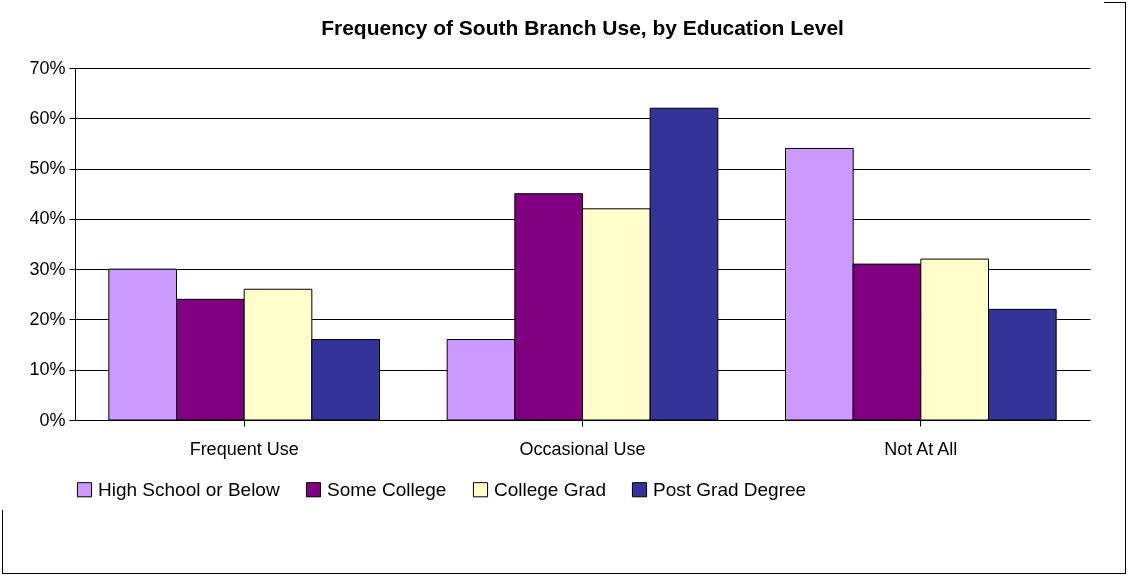  Describe the element at coordinates (47, 117) in the screenshot. I see `y-tick-label: 60%` at that location.